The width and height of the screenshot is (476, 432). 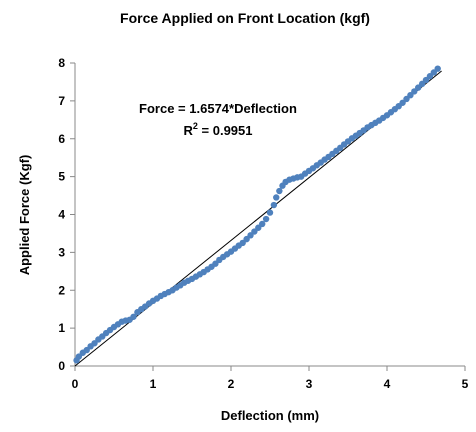 I want to click on y-tick-label: 5, so click(x=61, y=177).